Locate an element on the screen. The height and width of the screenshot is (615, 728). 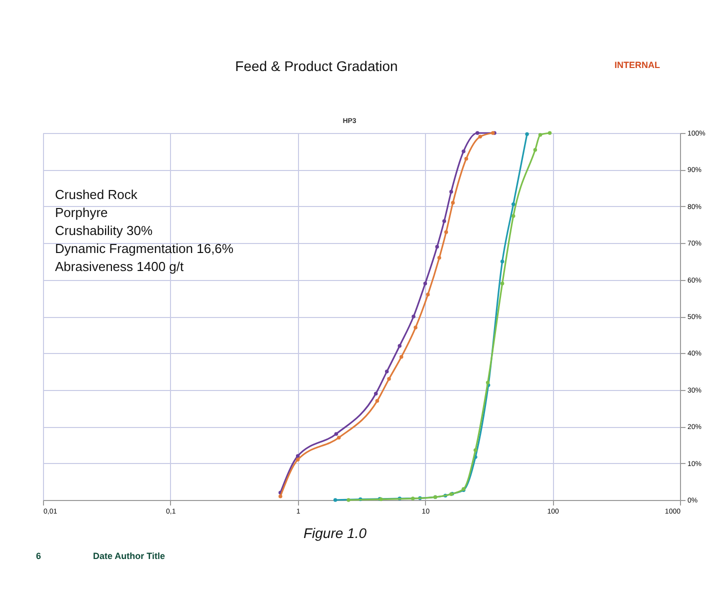
annotation: Crushability 30% is located at coordinates (104, 230).